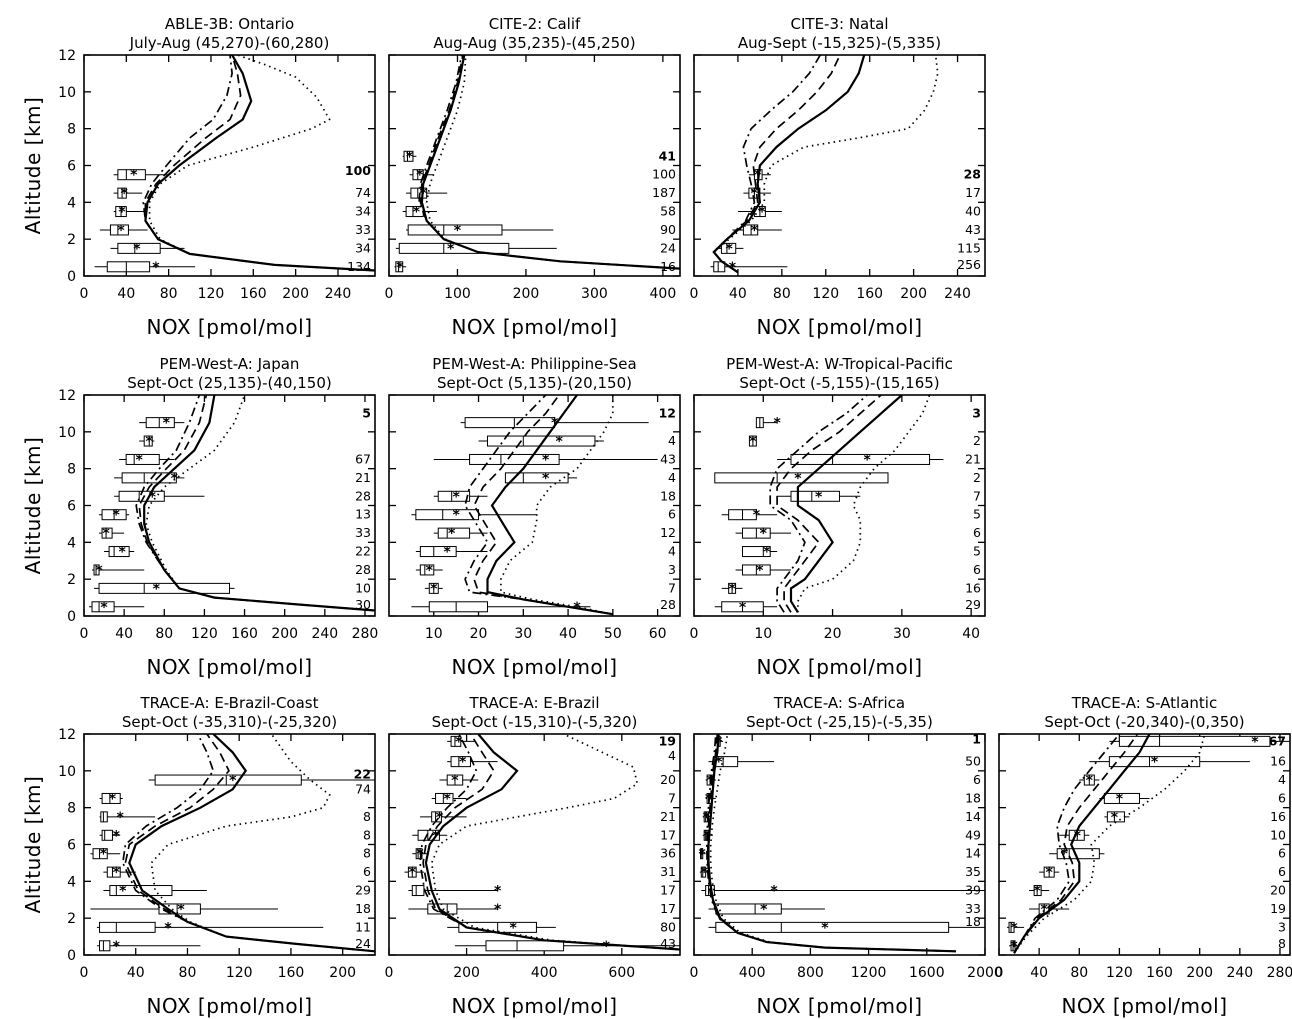 The width and height of the screenshot is (1292, 1019). What do you see at coordinates (664, 174) in the screenshot?
I see `sample-count: 100` at bounding box center [664, 174].